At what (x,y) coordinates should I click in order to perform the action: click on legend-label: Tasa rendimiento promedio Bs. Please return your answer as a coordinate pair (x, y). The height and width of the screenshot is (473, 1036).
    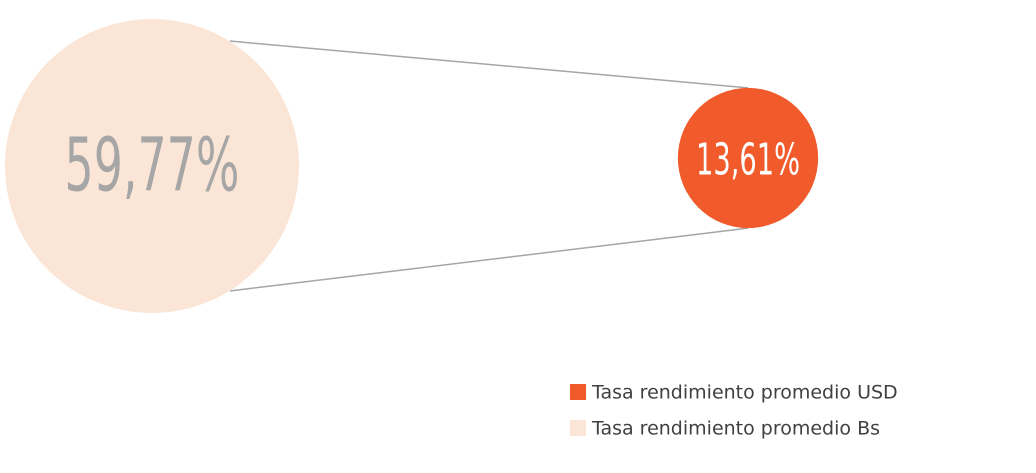
    Looking at the image, I should click on (735, 429).